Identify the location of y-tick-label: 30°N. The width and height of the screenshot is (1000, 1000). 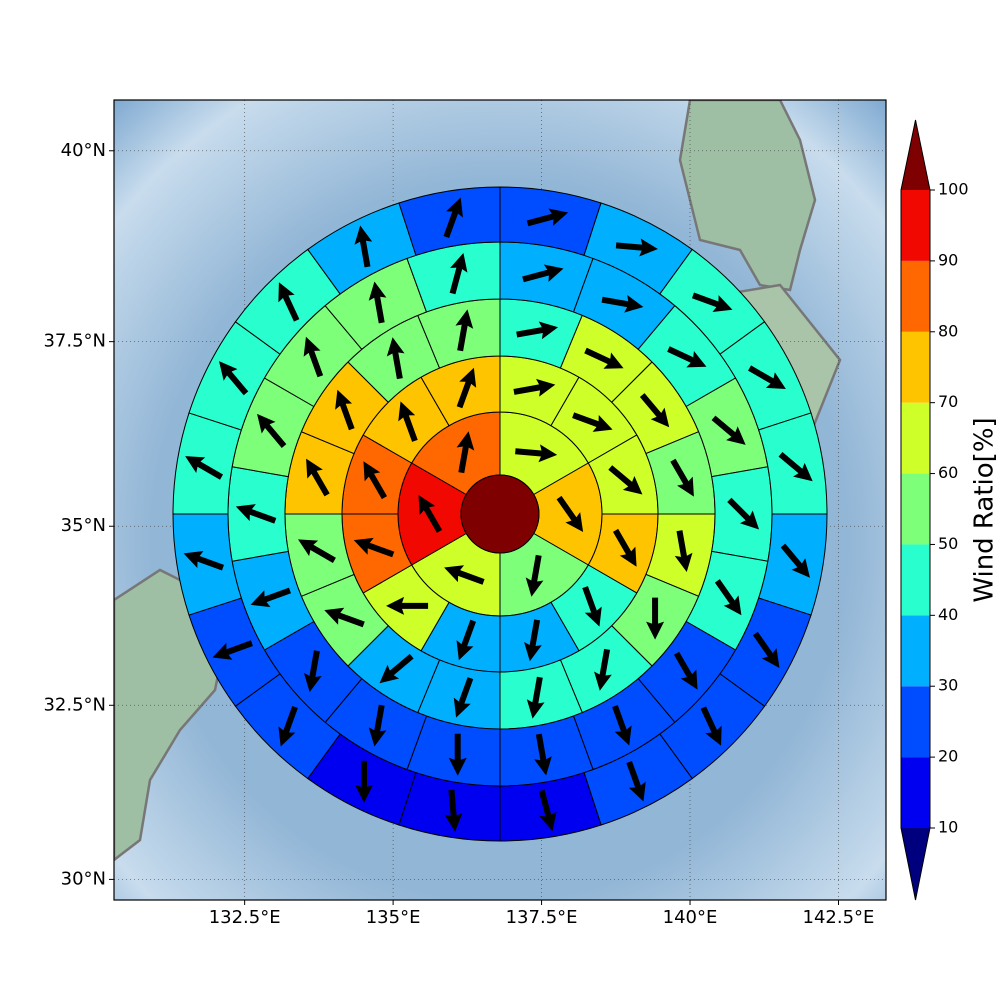
(83, 878).